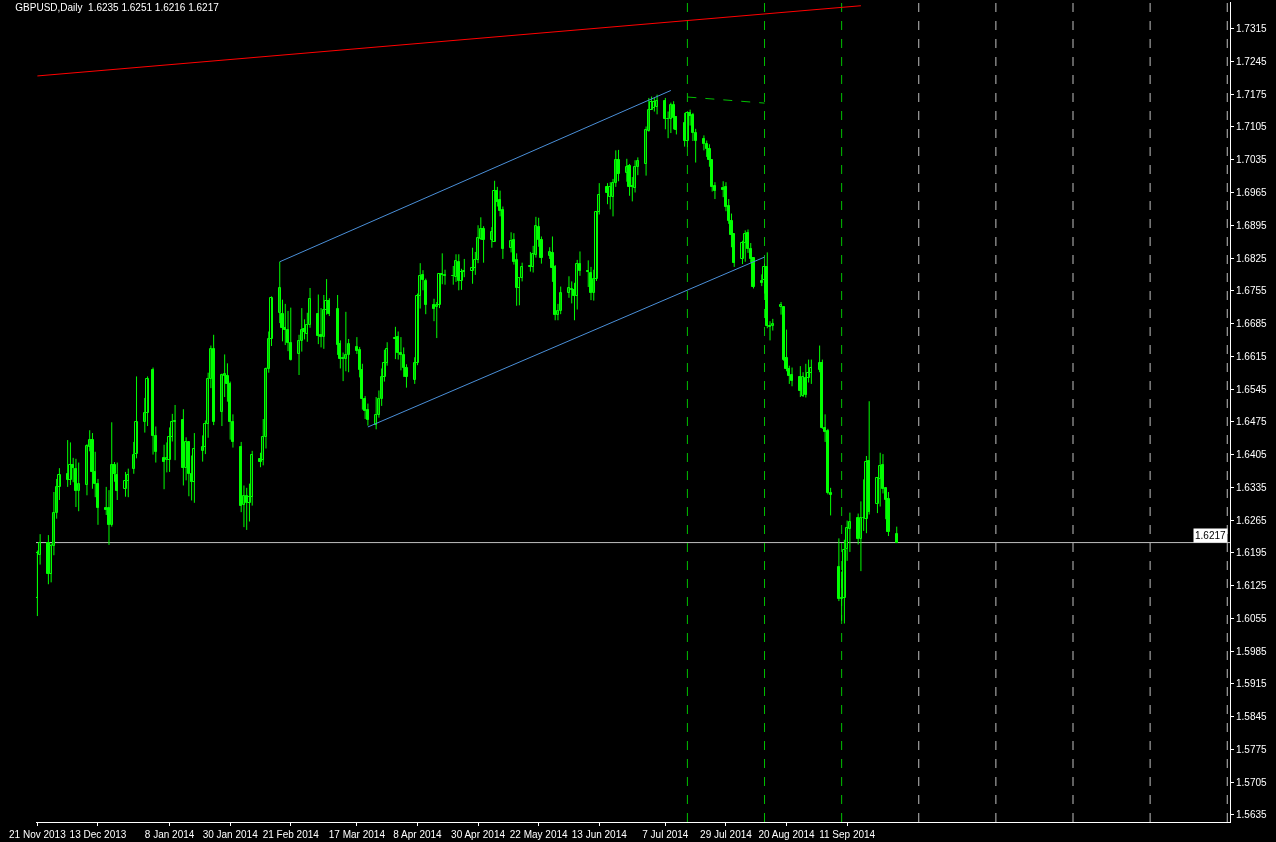 This screenshot has height=842, width=1276. Describe the element at coordinates (1252, 520) in the screenshot. I see `y-tick-label: 1.6265` at that location.